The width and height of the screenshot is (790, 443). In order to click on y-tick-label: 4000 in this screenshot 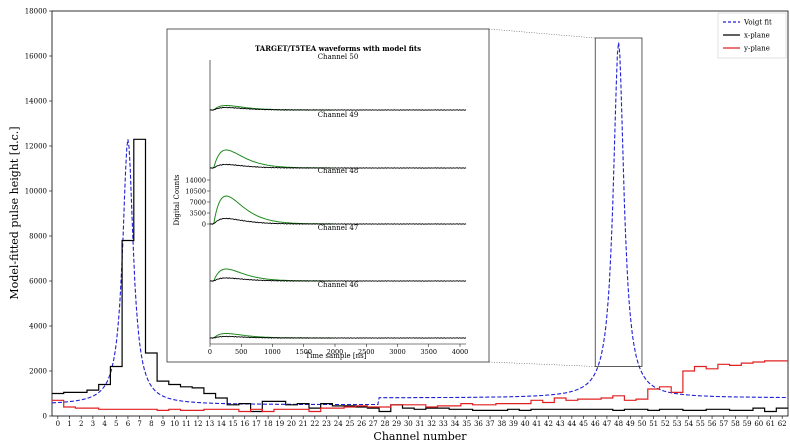, I will do `click(38, 327)`.